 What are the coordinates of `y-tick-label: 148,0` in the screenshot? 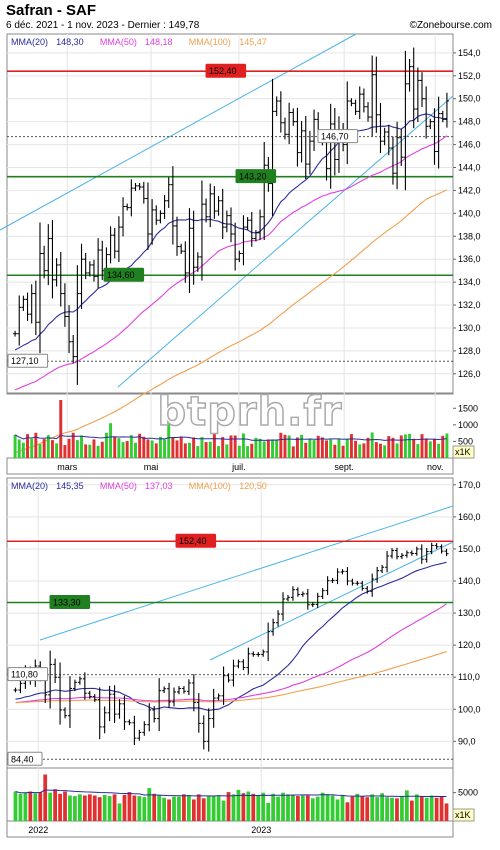 It's located at (469, 122).